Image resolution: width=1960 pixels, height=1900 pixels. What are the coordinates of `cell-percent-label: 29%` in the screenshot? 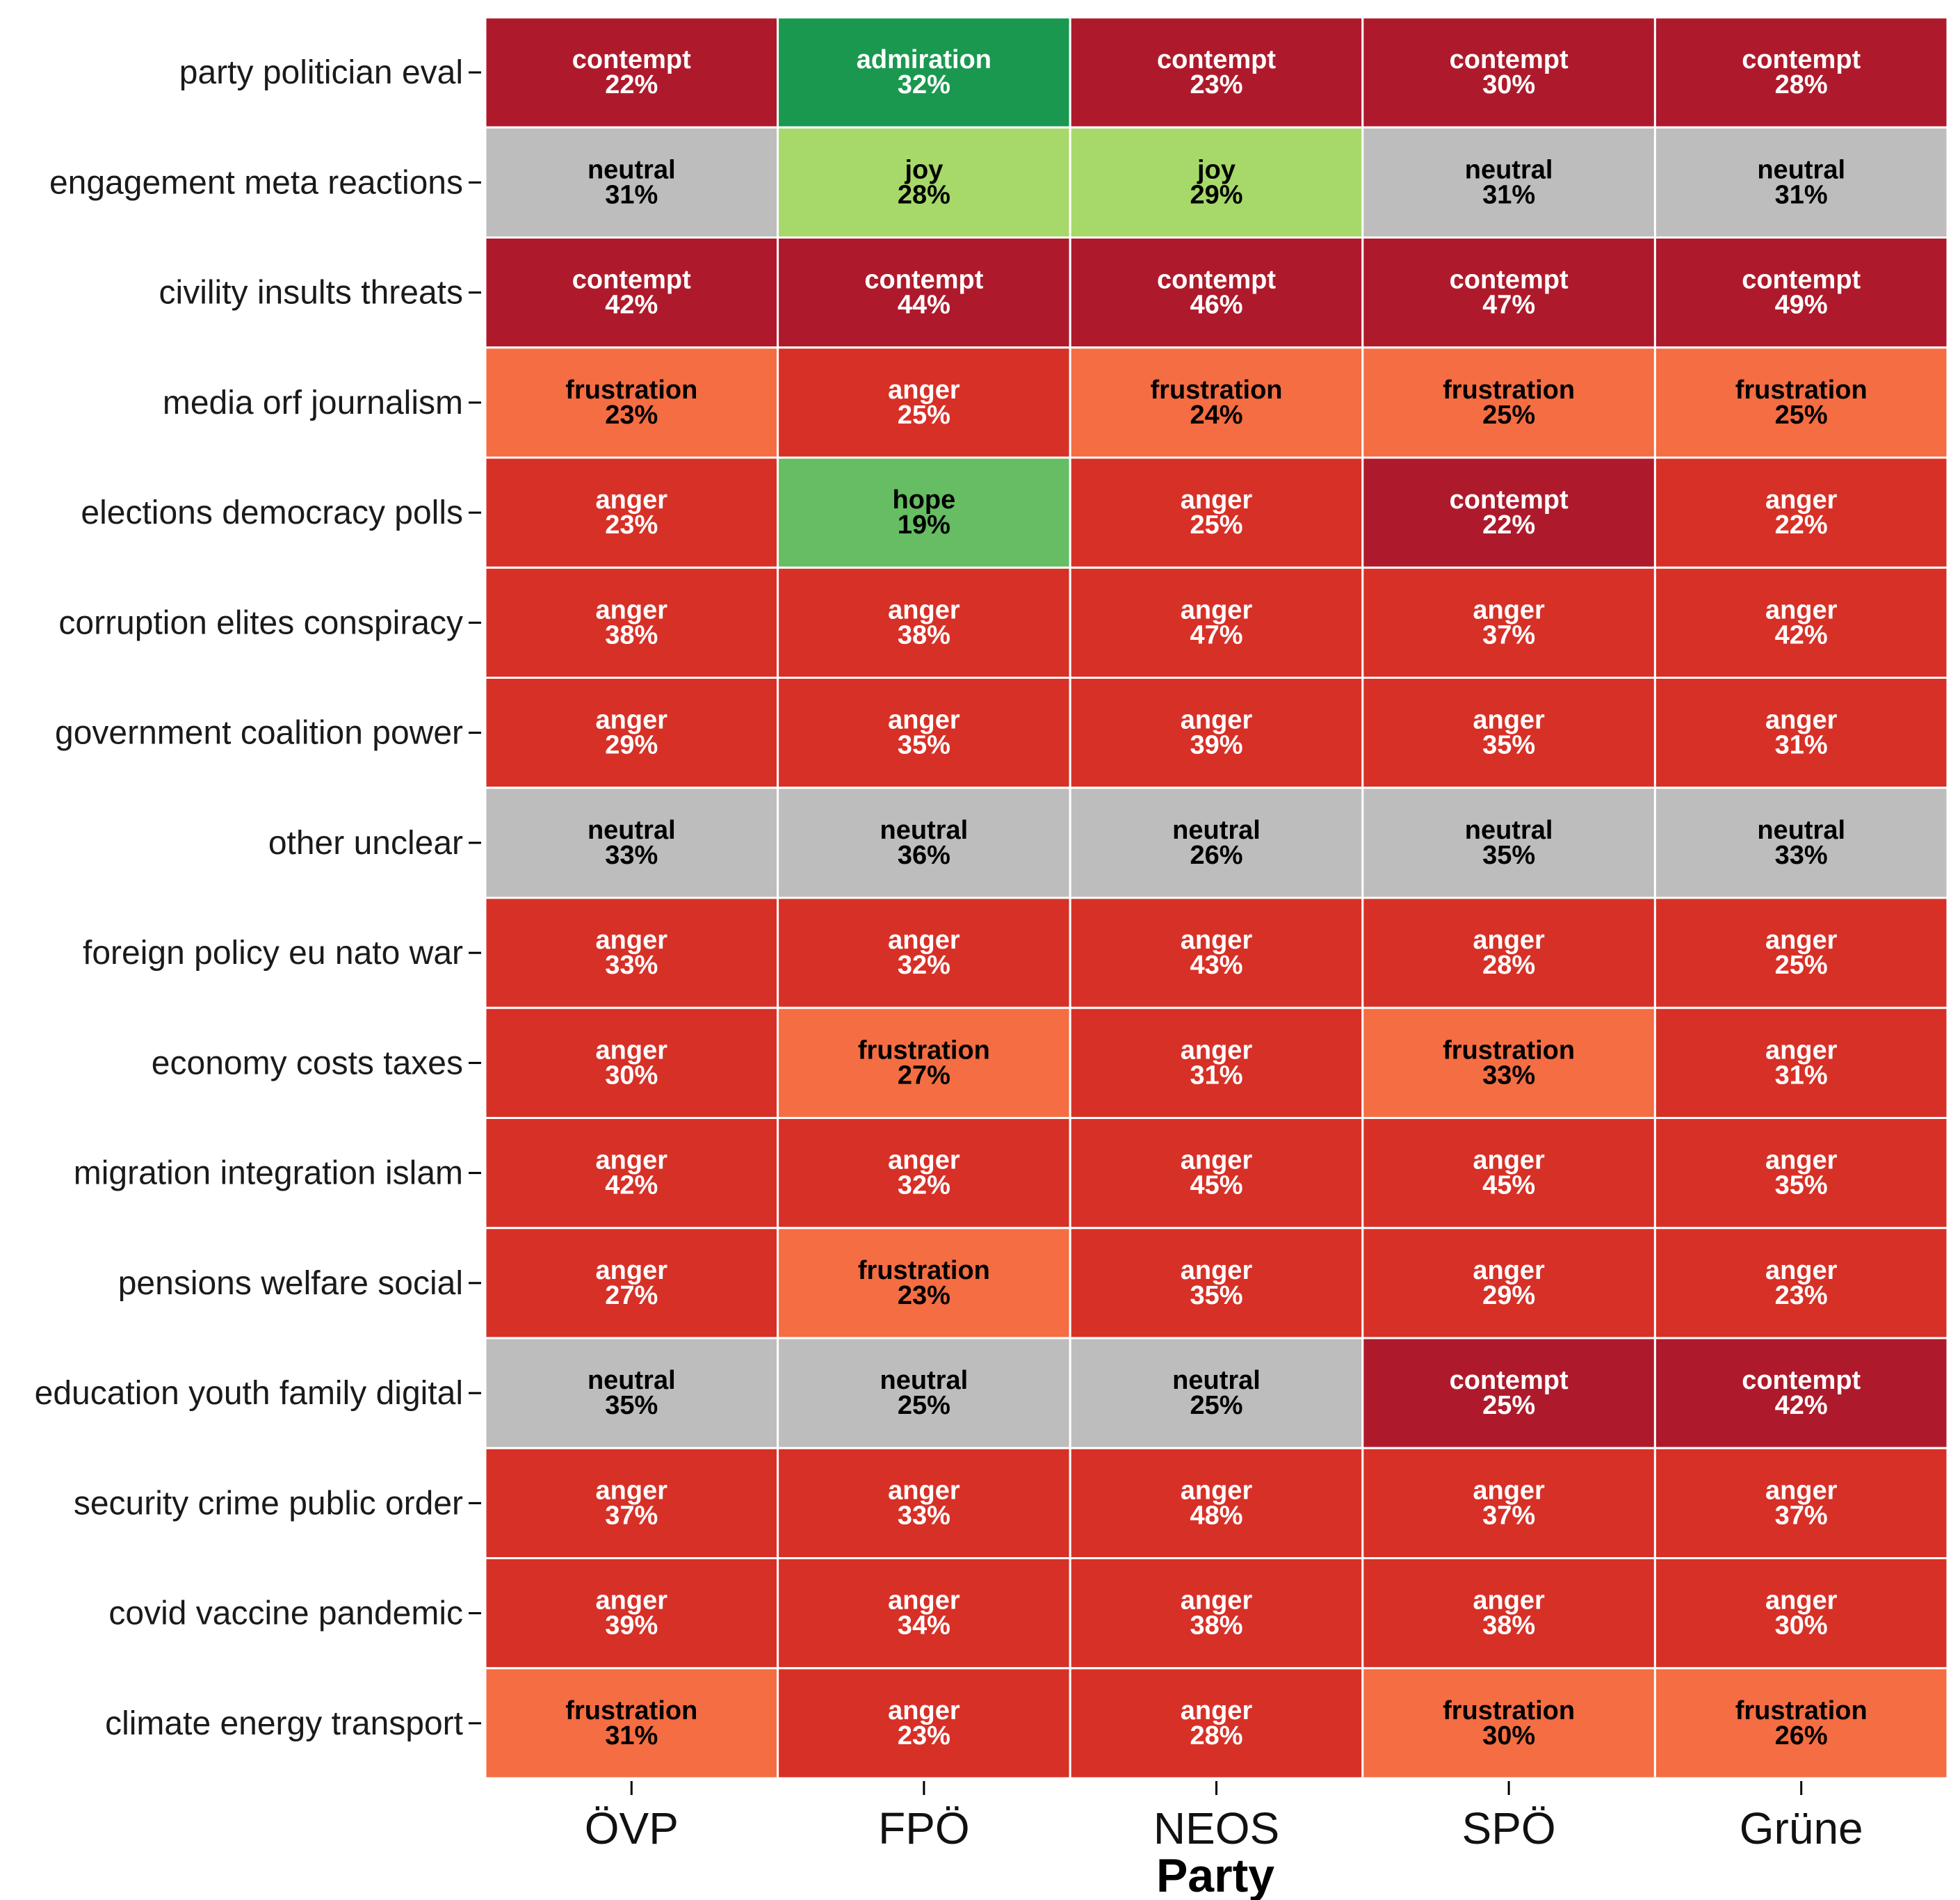 It's located at (631, 746).